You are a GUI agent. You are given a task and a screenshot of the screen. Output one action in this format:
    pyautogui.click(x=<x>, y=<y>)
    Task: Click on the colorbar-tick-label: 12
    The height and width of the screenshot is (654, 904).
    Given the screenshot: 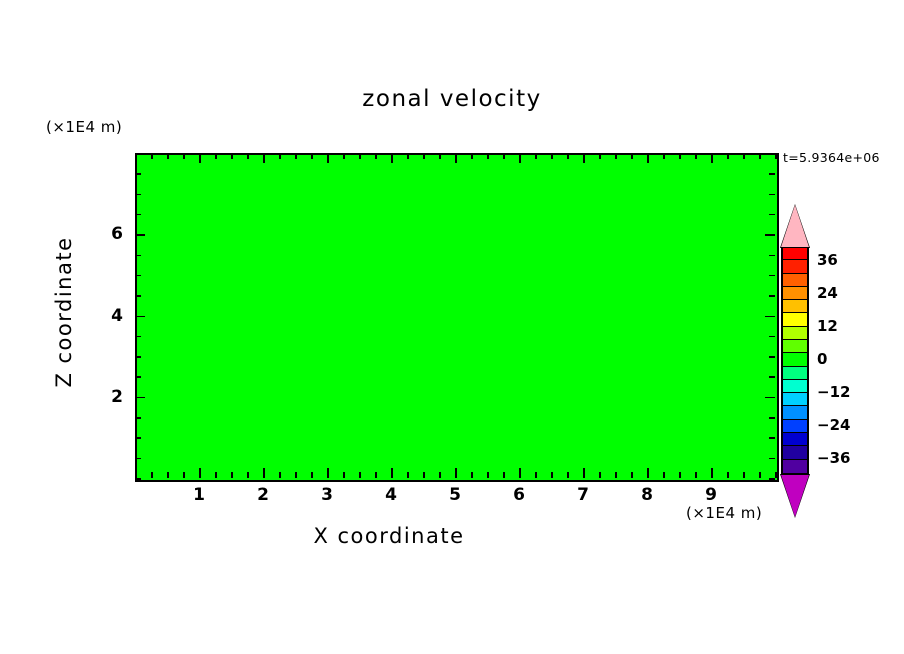 What is the action you would take?
    pyautogui.click(x=827, y=326)
    